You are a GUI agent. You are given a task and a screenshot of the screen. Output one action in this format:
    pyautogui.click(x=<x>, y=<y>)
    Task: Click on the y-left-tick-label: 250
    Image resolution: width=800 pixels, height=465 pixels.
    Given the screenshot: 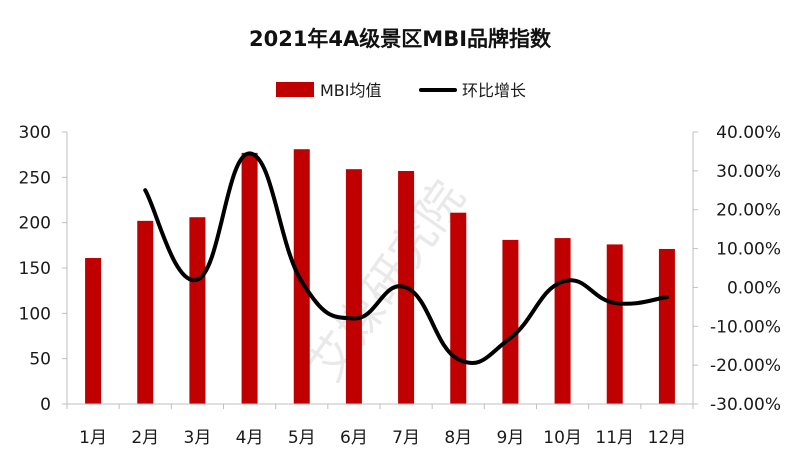 What is the action you would take?
    pyautogui.click(x=35, y=178)
    